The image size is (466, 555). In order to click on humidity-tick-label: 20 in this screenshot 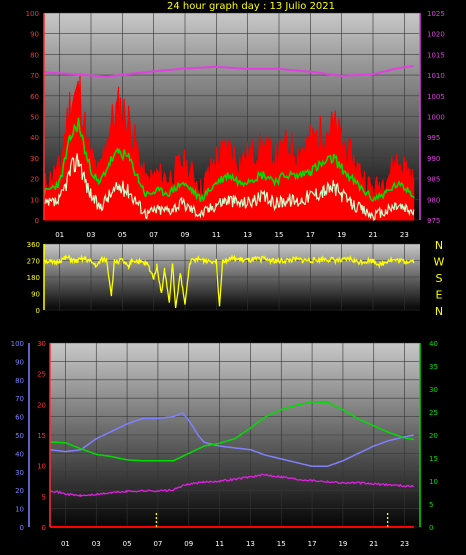, I will do `click(19, 491)`.